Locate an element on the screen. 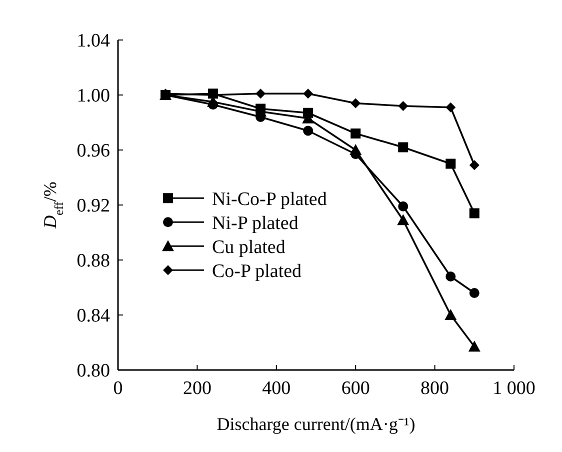 This screenshot has height=452, width=562. y-tick-label: 0.88 is located at coordinates (93, 261).